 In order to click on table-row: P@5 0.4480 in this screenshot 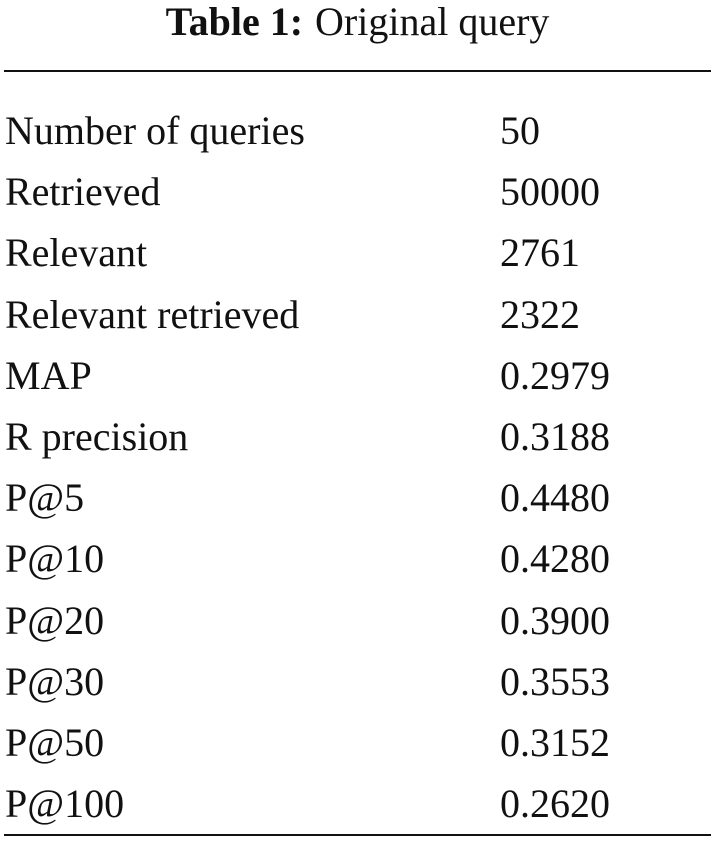, I will do `click(357, 497)`.